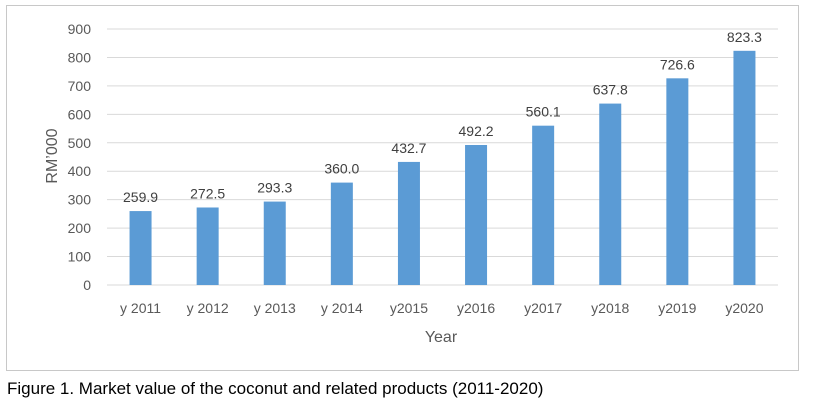 This screenshot has height=409, width=833. What do you see at coordinates (610, 308) in the screenshot?
I see `x-tick-label: y2018` at bounding box center [610, 308].